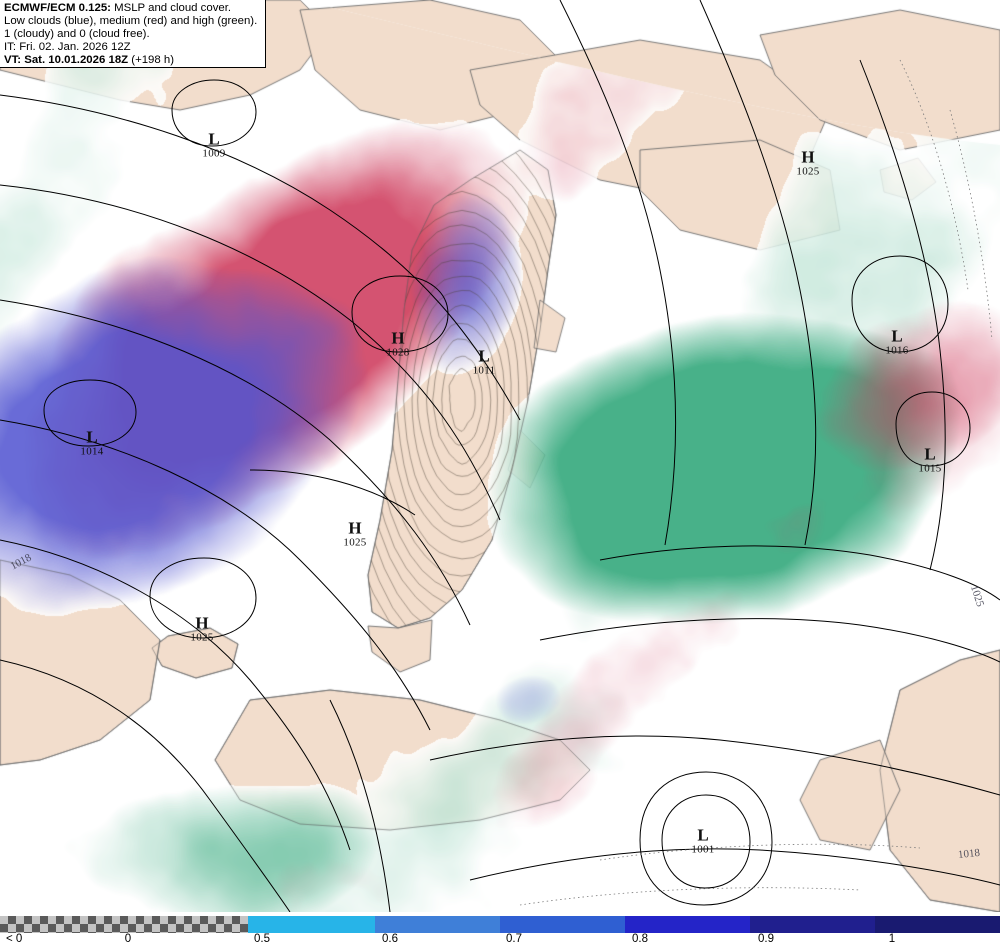  What do you see at coordinates (128, 939) in the screenshot?
I see `colorbar-tick: 0` at bounding box center [128, 939].